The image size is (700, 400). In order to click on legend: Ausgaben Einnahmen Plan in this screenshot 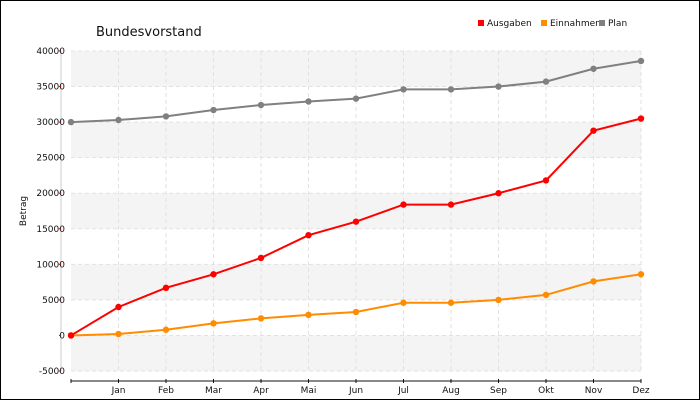, I will do `click(552, 24)`.